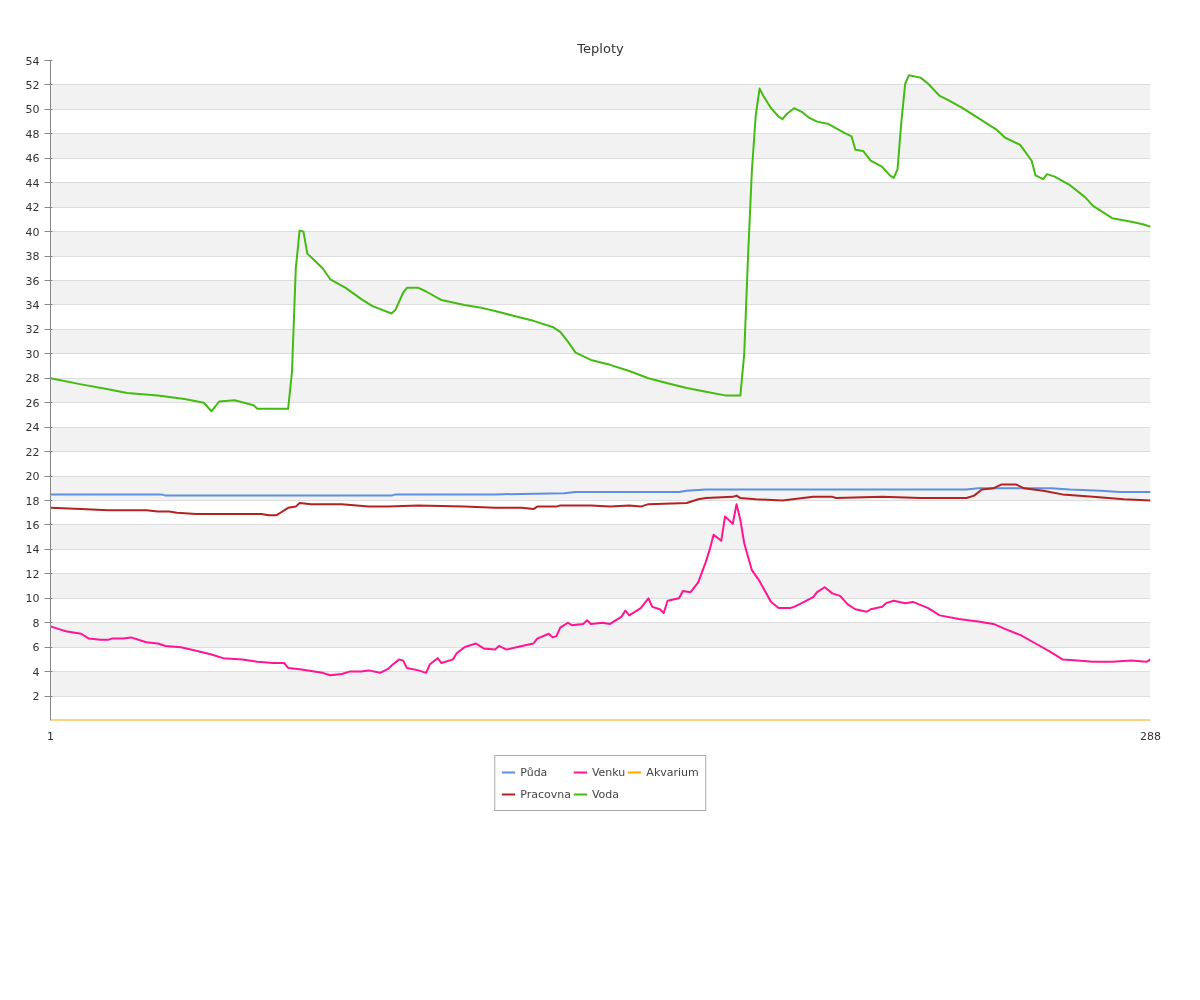  I want to click on y-tick-label: 8, so click(36, 623).